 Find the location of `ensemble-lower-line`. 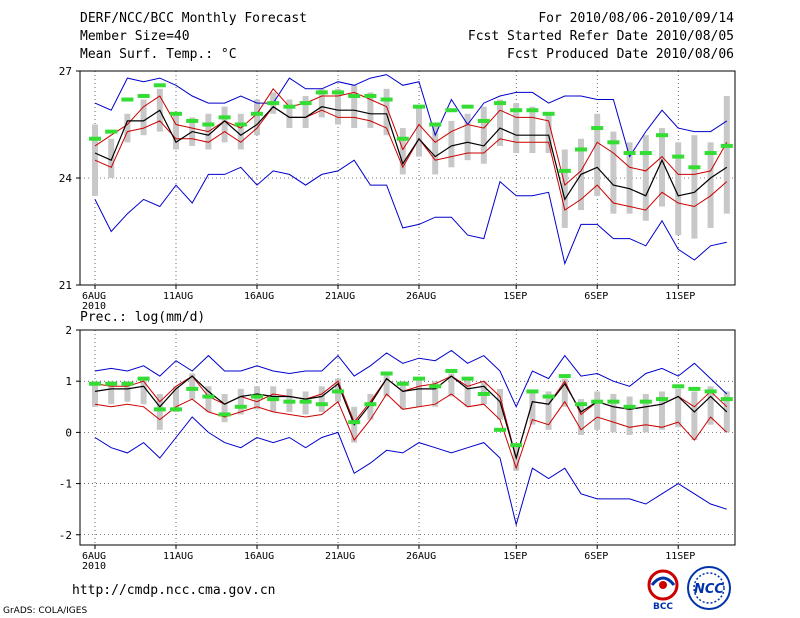

ensemble-lower-line is located at coordinates (411, 431).